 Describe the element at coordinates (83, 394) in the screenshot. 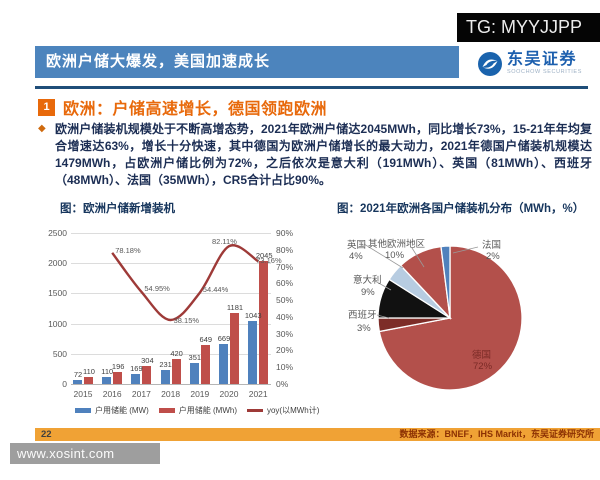

I see `x-axis-label: 2015` at that location.